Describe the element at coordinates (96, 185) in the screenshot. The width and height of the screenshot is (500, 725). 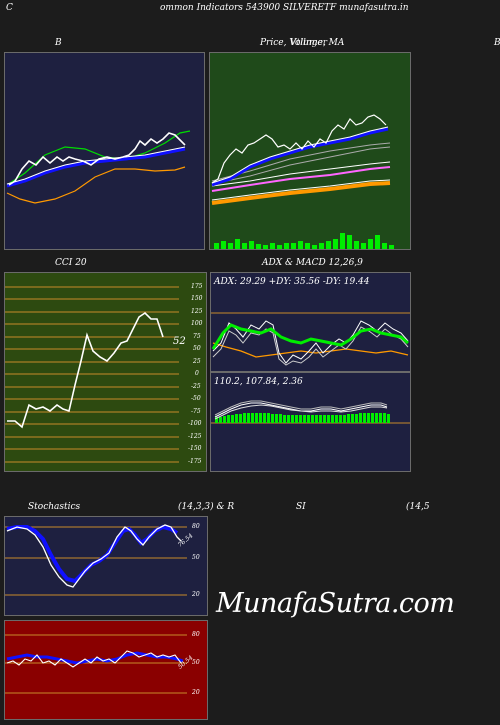
I see `bollinger-lower-band` at that location.